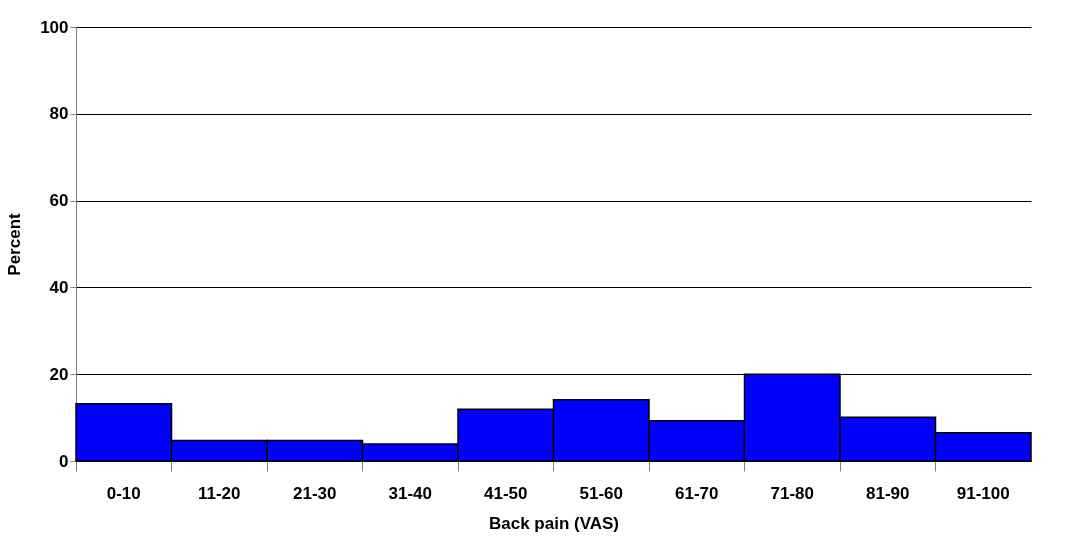 The height and width of the screenshot is (553, 1066). Describe the element at coordinates (315, 493) in the screenshot. I see `x-tick-label: 21-30` at that location.